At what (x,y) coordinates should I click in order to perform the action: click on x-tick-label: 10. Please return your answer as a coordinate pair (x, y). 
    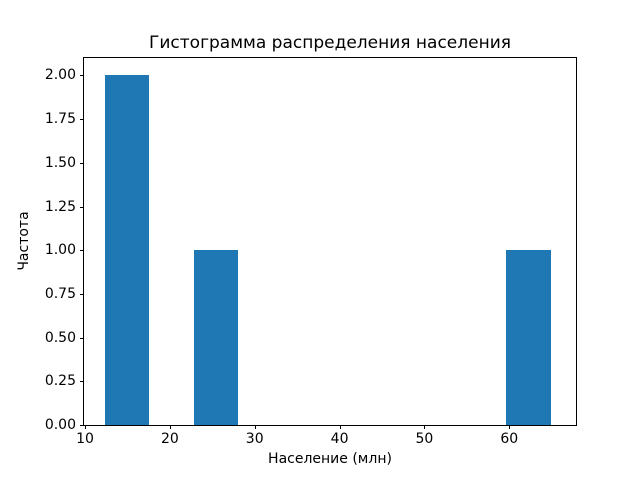
    Looking at the image, I should click on (85, 439).